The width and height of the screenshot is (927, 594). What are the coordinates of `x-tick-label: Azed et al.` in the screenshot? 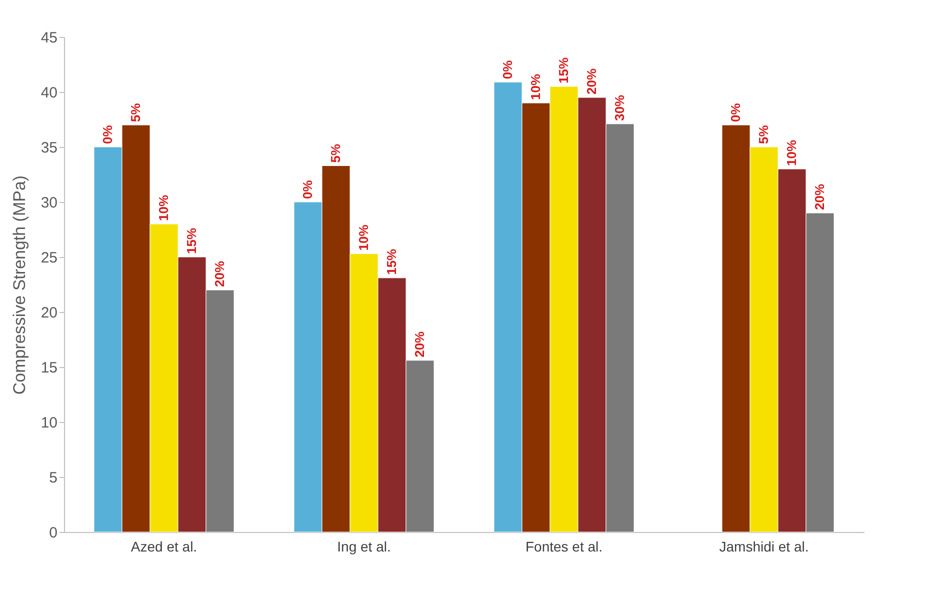 It's located at (164, 546).